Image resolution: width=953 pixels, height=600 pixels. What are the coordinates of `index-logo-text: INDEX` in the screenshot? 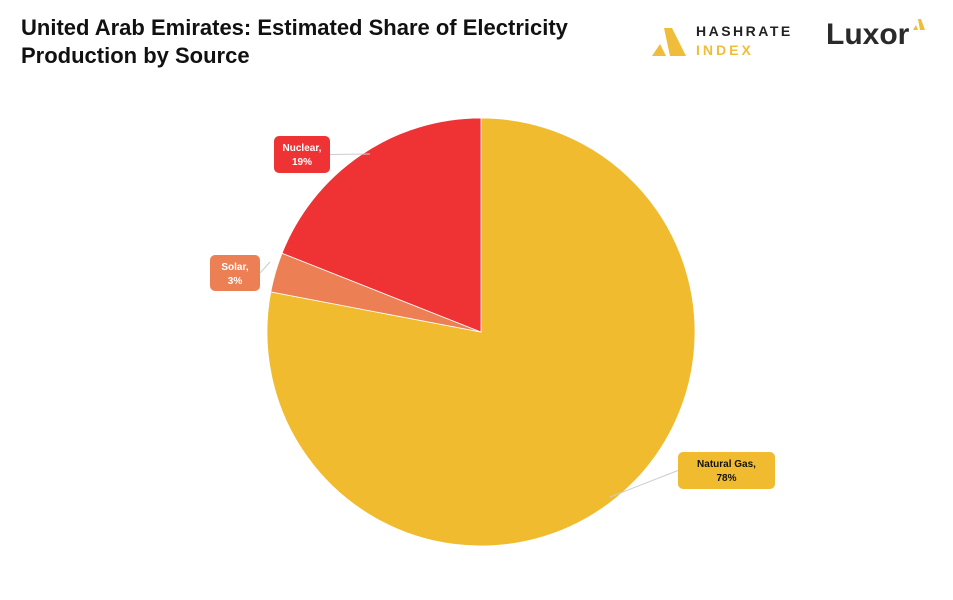 It's located at (725, 50).